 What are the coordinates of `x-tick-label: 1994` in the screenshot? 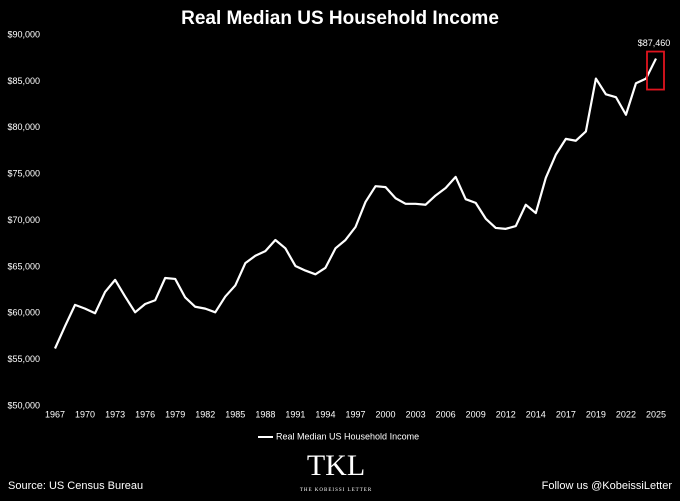 It's located at (325, 414).